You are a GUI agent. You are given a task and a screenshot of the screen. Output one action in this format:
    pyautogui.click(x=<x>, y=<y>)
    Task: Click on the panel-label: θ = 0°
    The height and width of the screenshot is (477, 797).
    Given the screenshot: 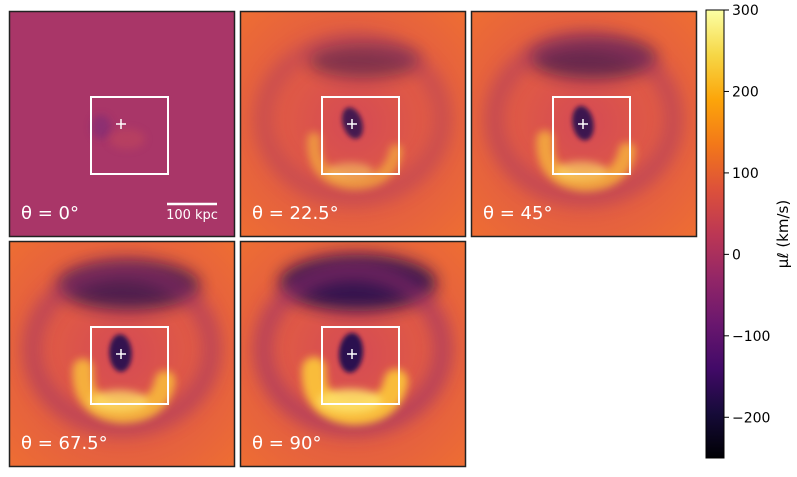 What is the action you would take?
    pyautogui.click(x=50, y=213)
    